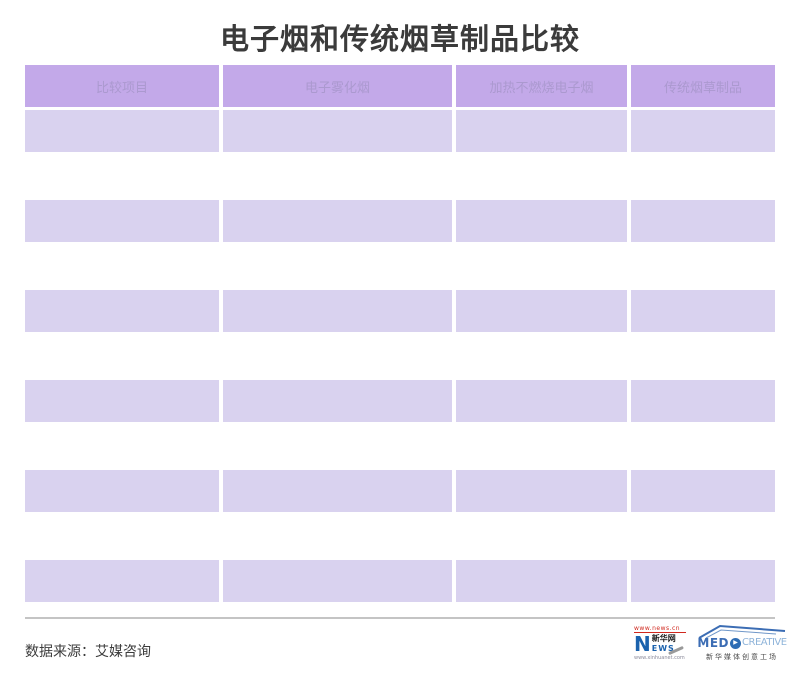 The height and width of the screenshot is (680, 800). What do you see at coordinates (337, 86) in the screenshot?
I see `header-cell-vape: 电子雾化烟` at bounding box center [337, 86].